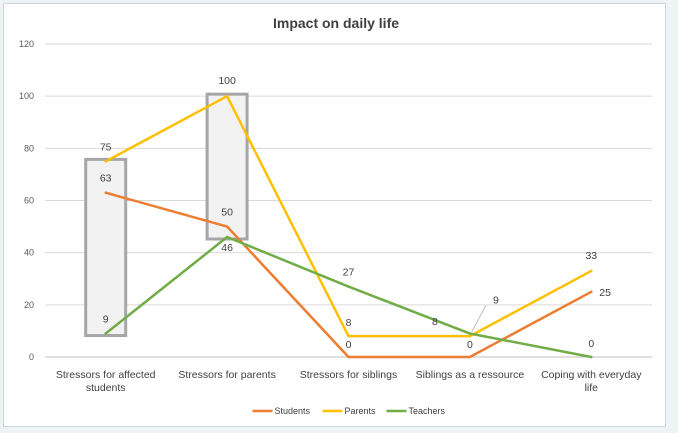 The height and width of the screenshot is (433, 678). What do you see at coordinates (29, 148) in the screenshot?
I see `y-tick-label: 80` at bounding box center [29, 148].